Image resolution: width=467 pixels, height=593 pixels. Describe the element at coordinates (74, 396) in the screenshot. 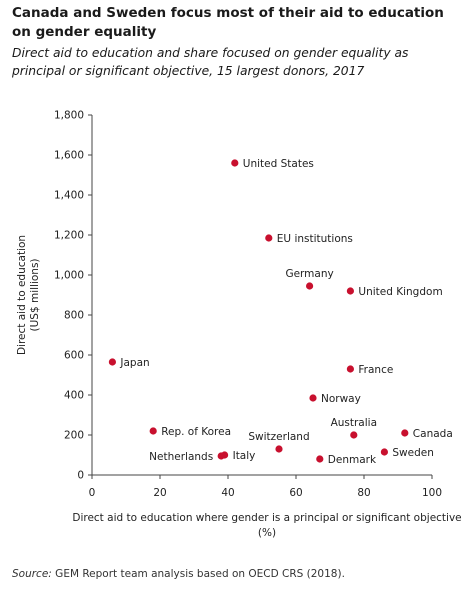

I see `y-tick-label: 400` at that location.